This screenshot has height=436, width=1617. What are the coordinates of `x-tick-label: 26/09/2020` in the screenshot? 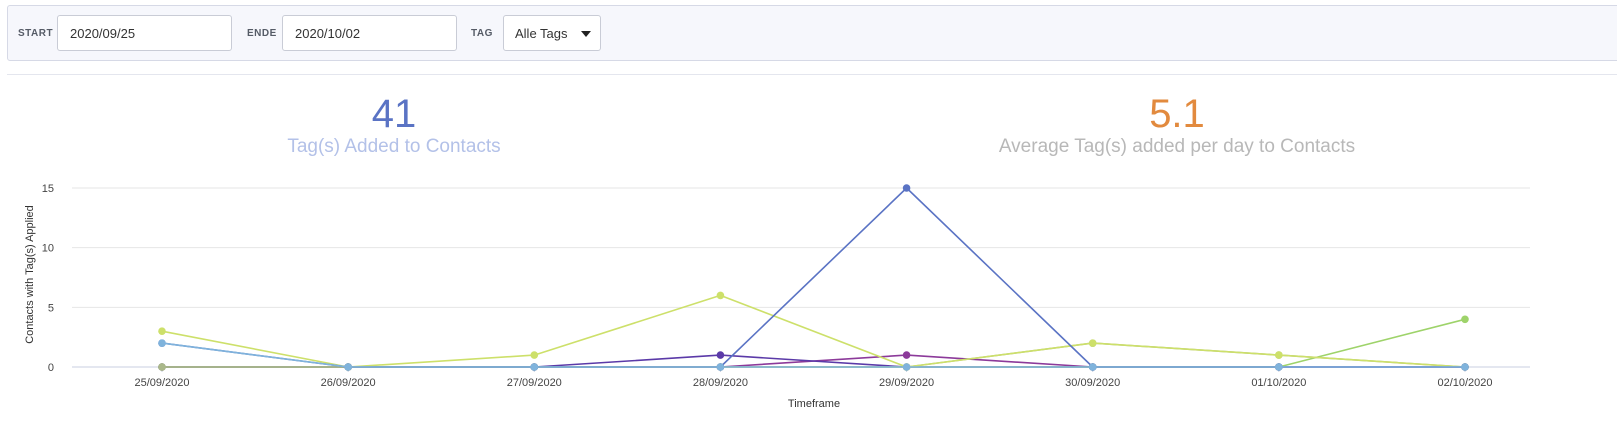 It's located at (348, 383).